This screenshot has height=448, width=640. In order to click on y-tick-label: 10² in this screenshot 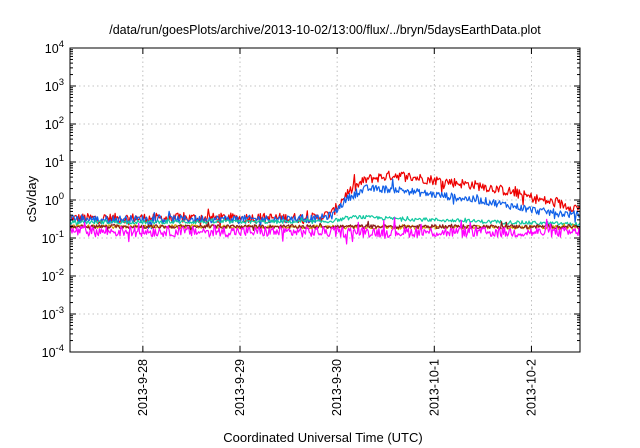, I will do `click(54, 123)`.